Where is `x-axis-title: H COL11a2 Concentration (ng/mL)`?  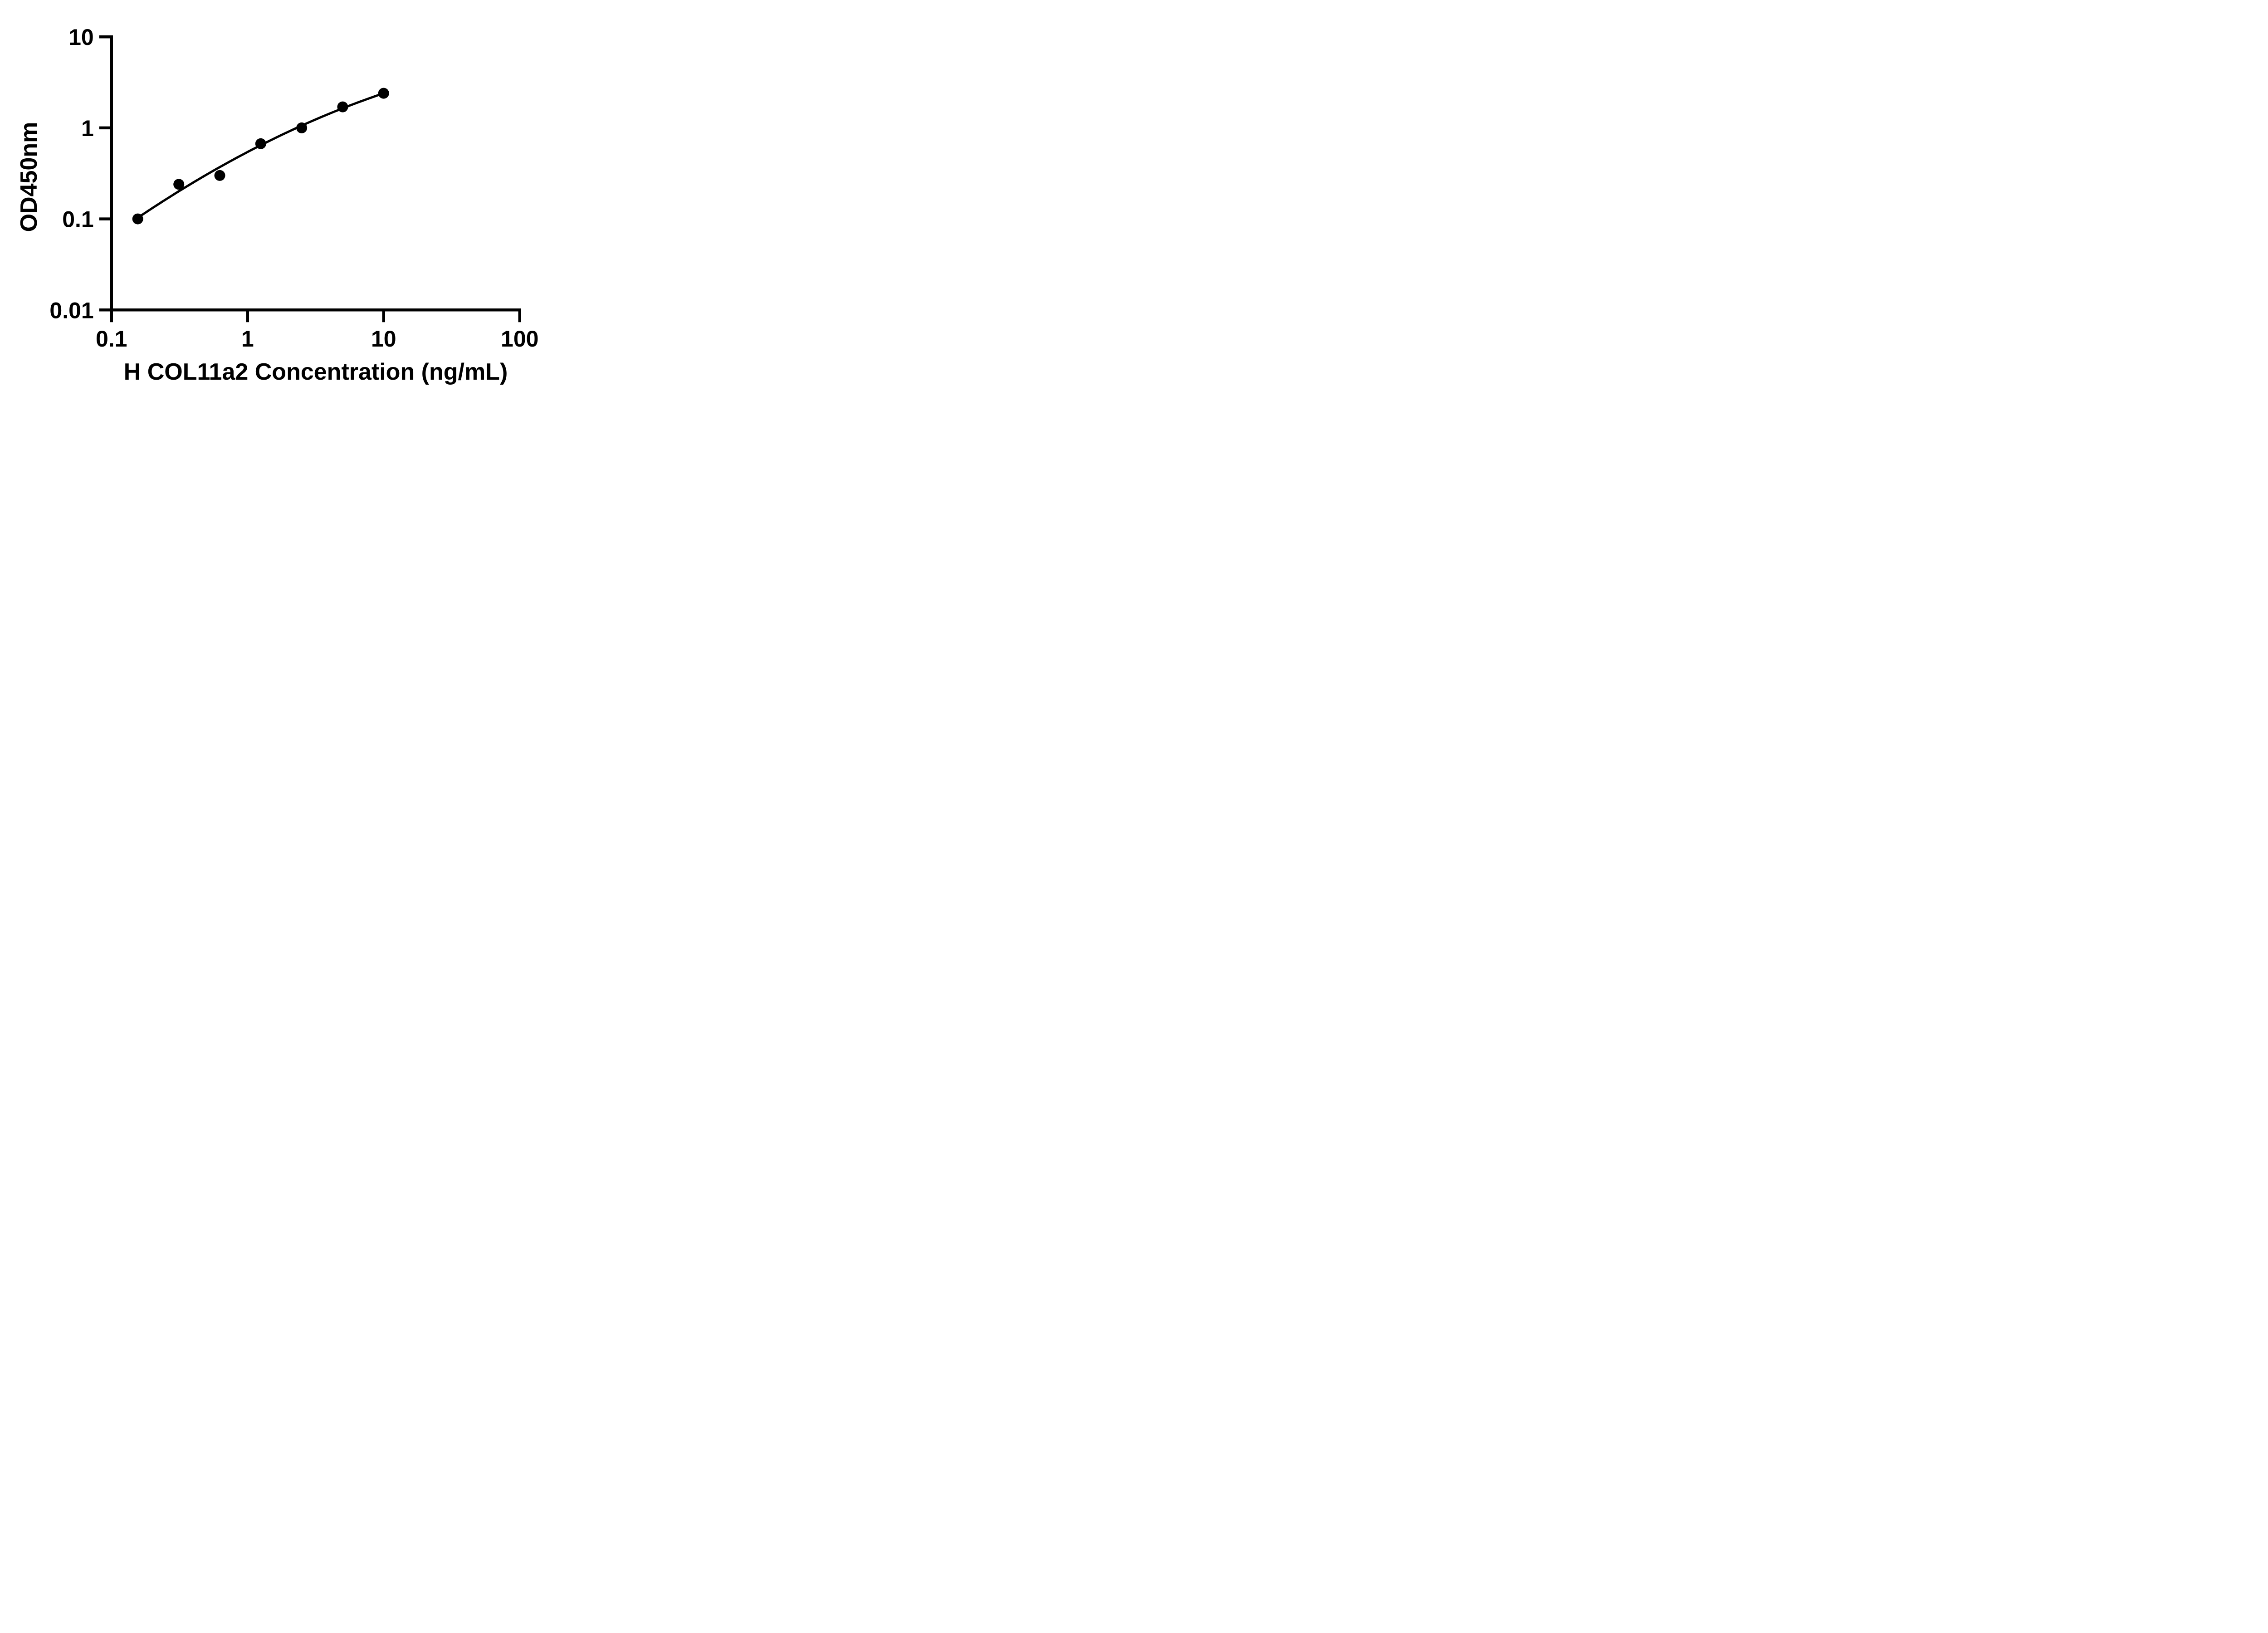 x-axis-title: H COL11a2 Concentration (ng/mL) is located at coordinates (316, 372).